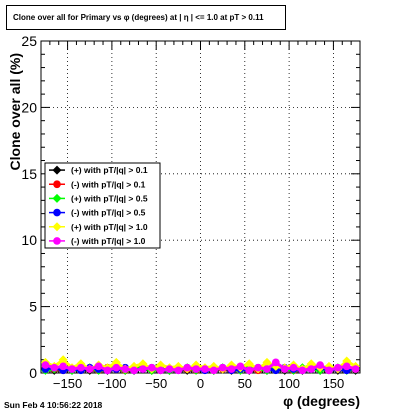 This screenshot has width=400, height=414. I want to click on y-tick-label: 15, so click(29, 174).